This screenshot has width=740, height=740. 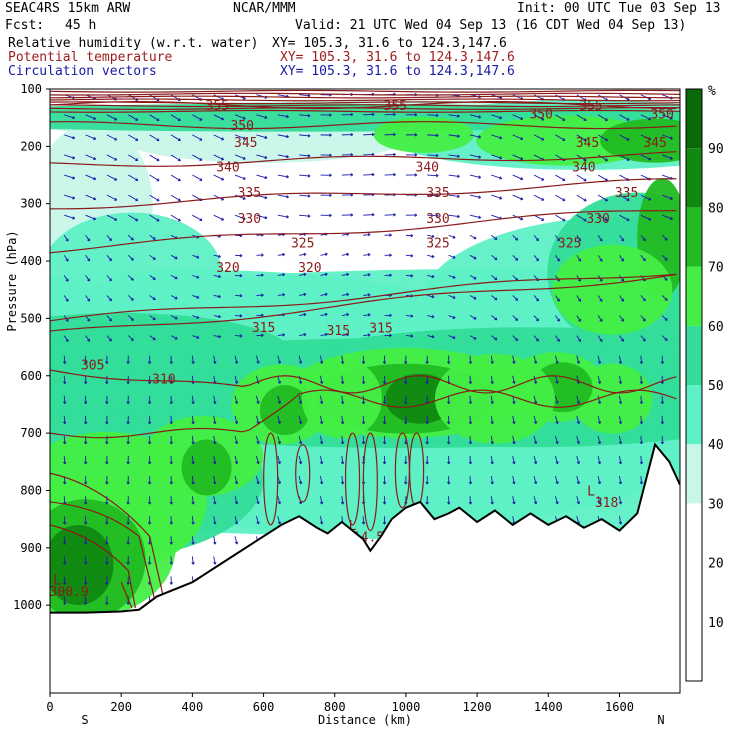 I want to click on theta-label: 355, so click(x=217, y=106).